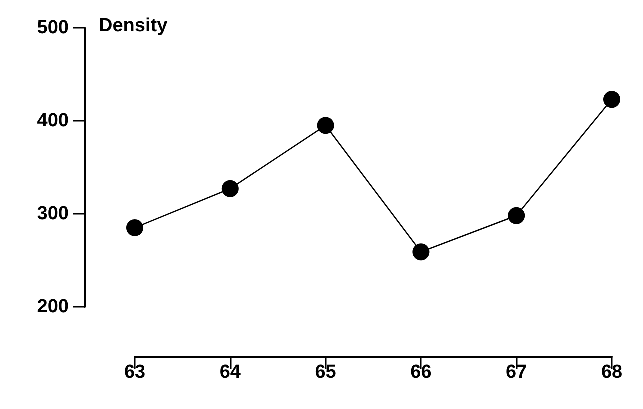  I want to click on x-tick-label: 63, so click(135, 372).